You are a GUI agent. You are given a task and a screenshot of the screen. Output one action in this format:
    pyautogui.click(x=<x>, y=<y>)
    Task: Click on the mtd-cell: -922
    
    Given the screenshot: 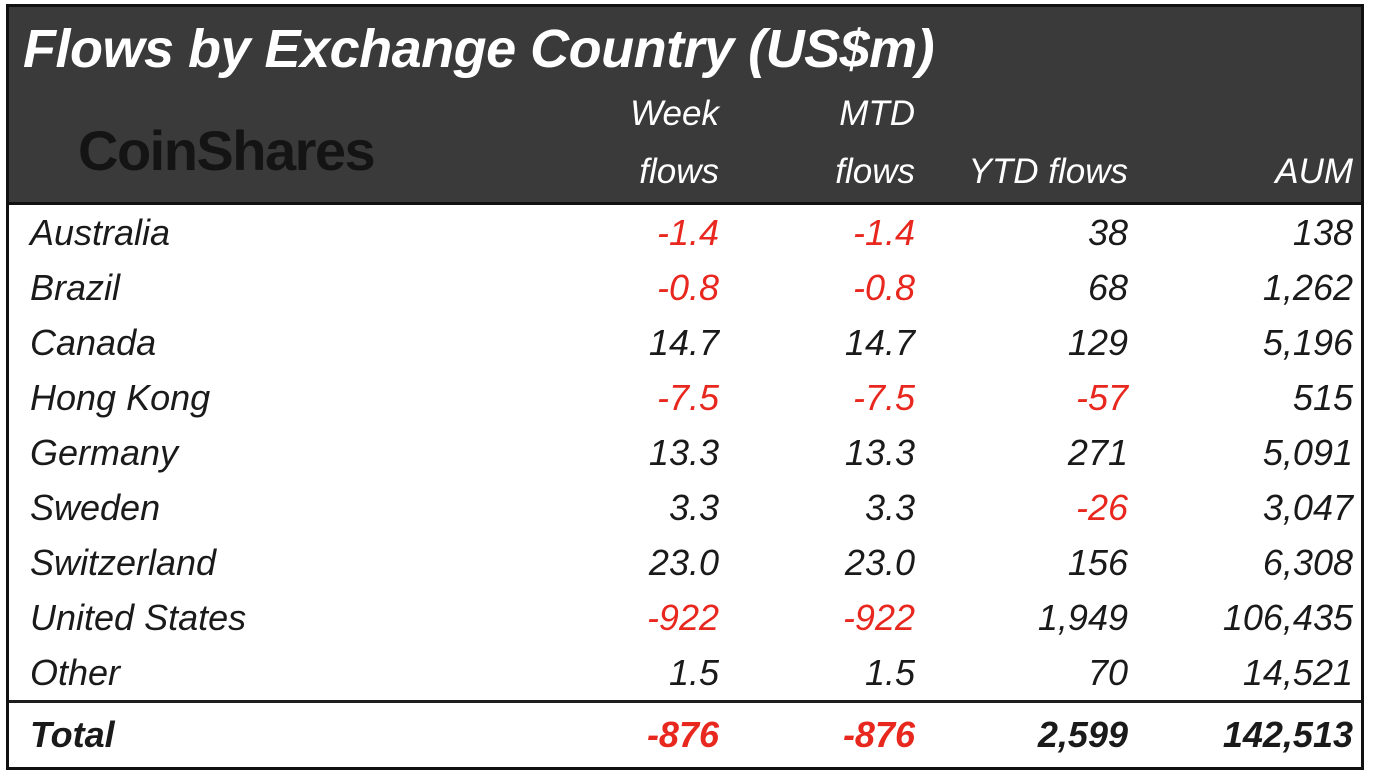 What is the action you would take?
    pyautogui.click(x=878, y=617)
    